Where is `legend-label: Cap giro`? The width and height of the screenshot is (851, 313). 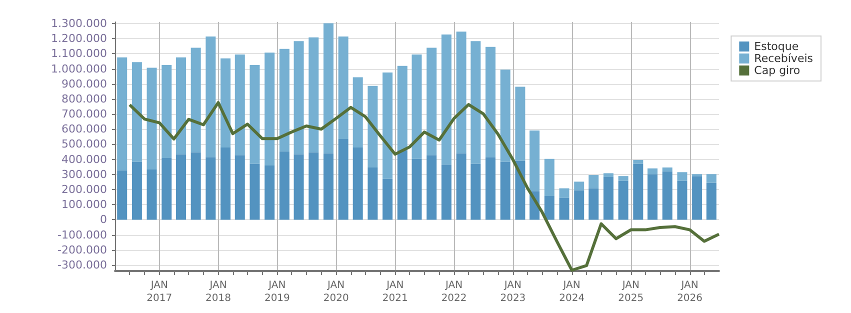
legend-label: Cap giro is located at coordinates (777, 70).